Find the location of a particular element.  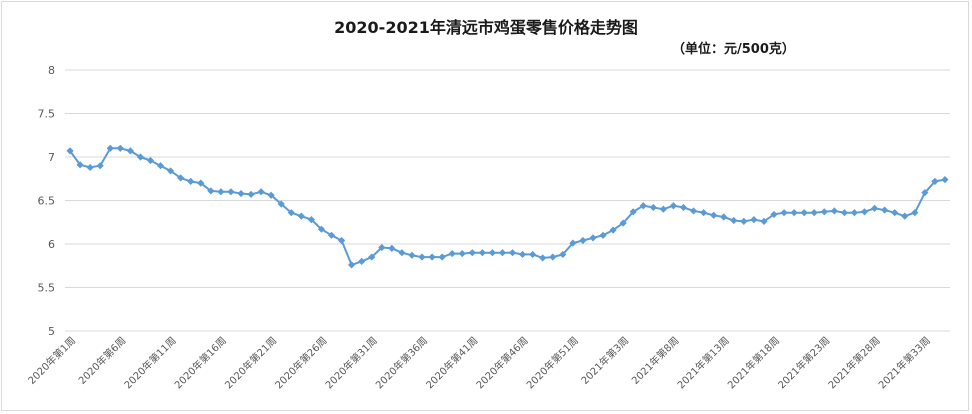

x-tick-label: 2020年第41周 is located at coordinates (451, 362).